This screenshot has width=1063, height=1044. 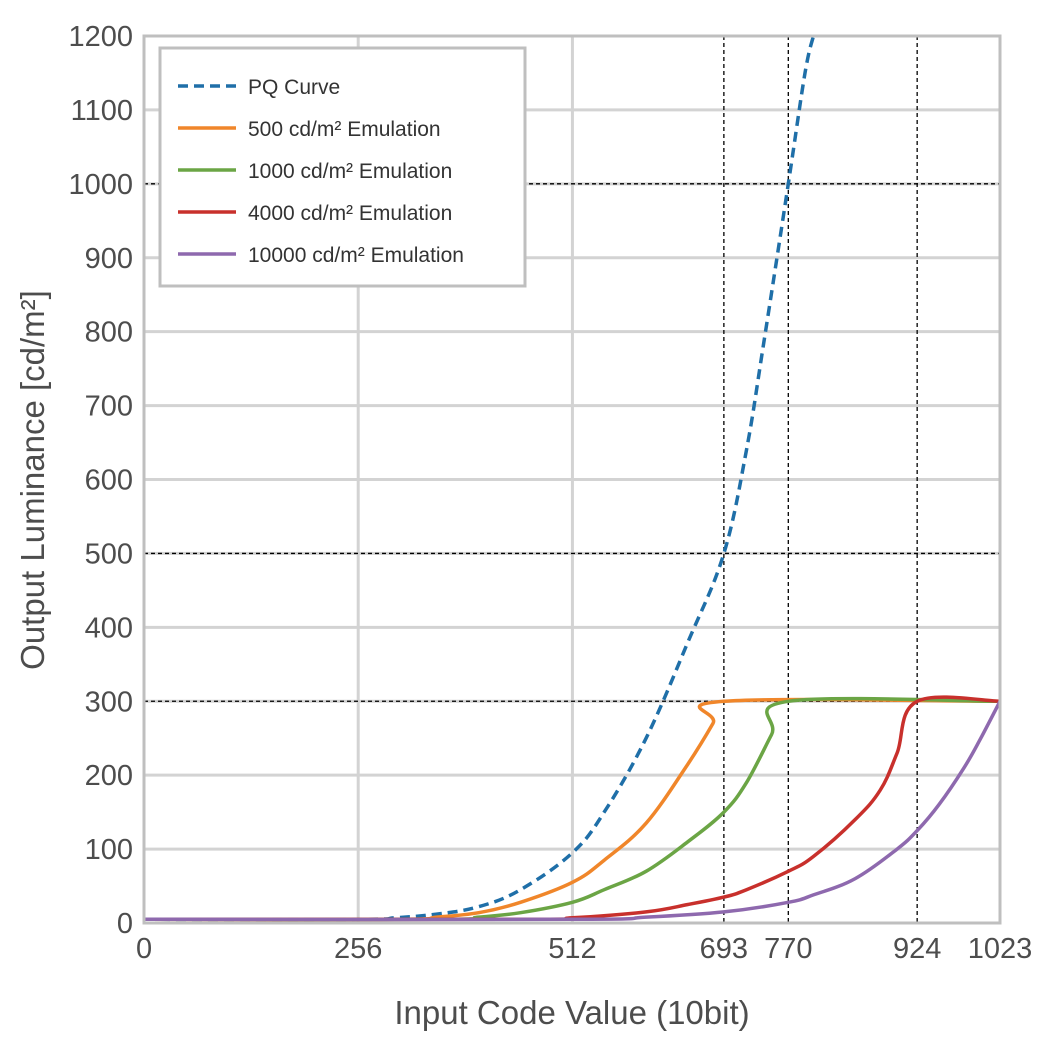 I want to click on x-tick-label: 256, so click(x=358, y=949).